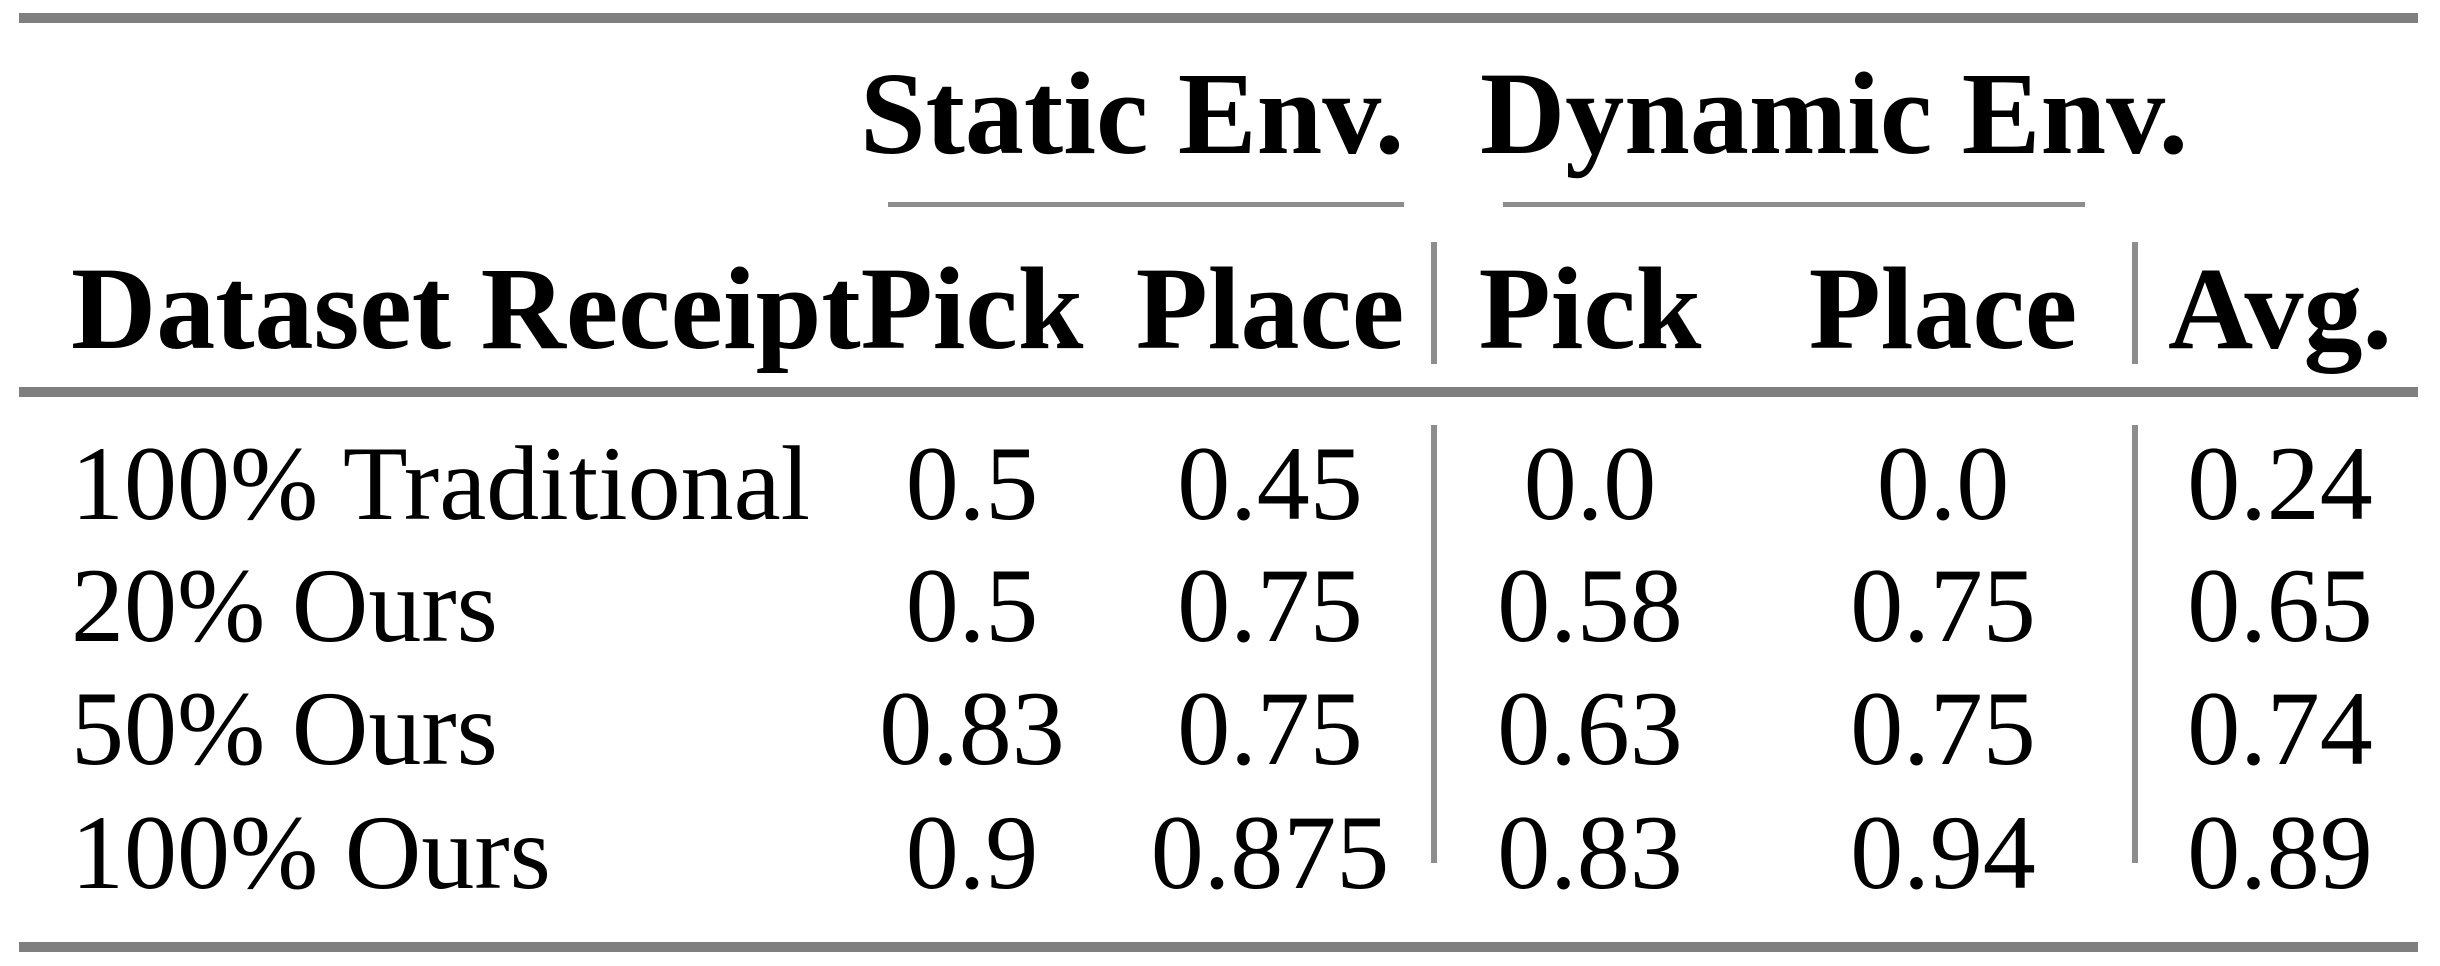 This screenshot has width=2440, height=966. What do you see at coordinates (1218, 947) in the screenshot?
I see `bottom-rule` at bounding box center [1218, 947].